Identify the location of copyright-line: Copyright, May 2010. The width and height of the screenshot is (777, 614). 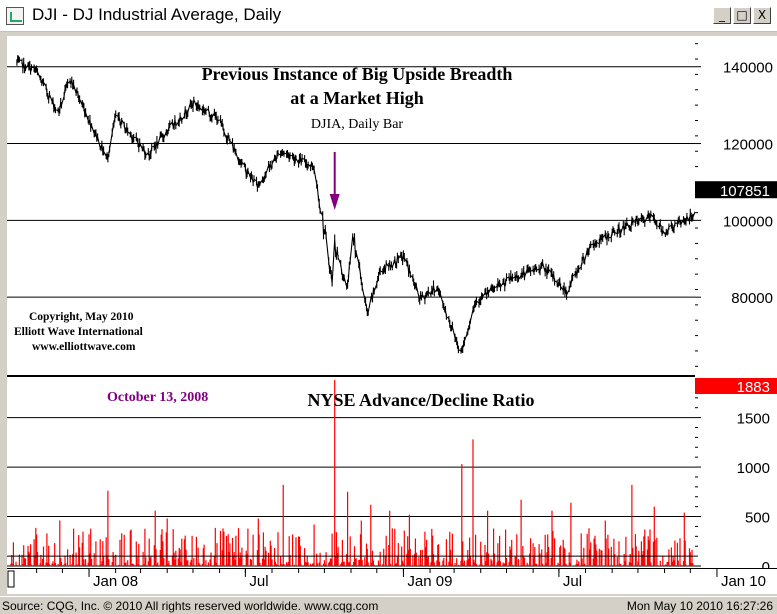
(81, 317).